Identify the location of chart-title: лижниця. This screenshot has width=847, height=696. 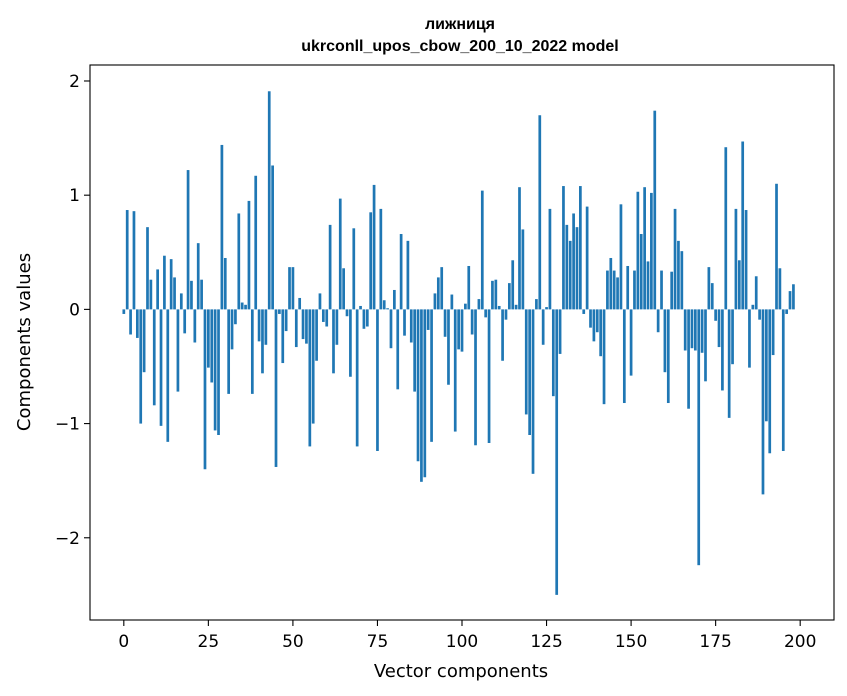
(460, 24).